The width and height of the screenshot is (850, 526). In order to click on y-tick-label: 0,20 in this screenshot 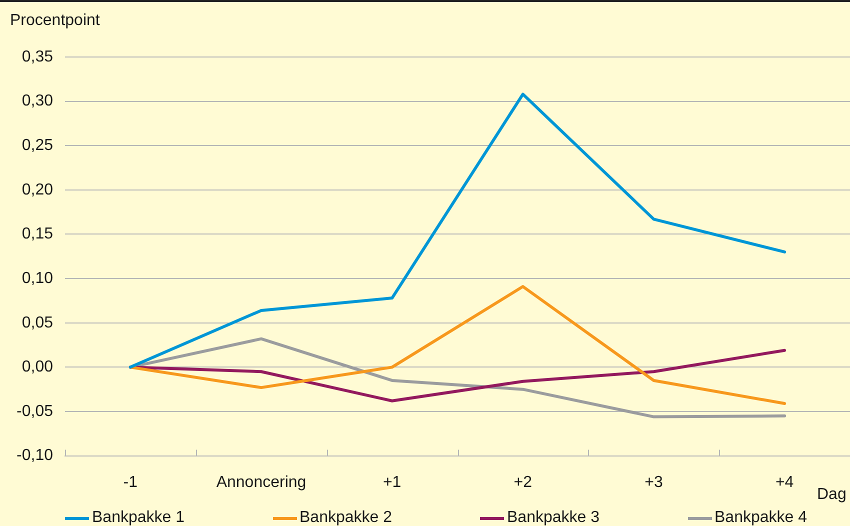, I will do `click(38, 189)`.